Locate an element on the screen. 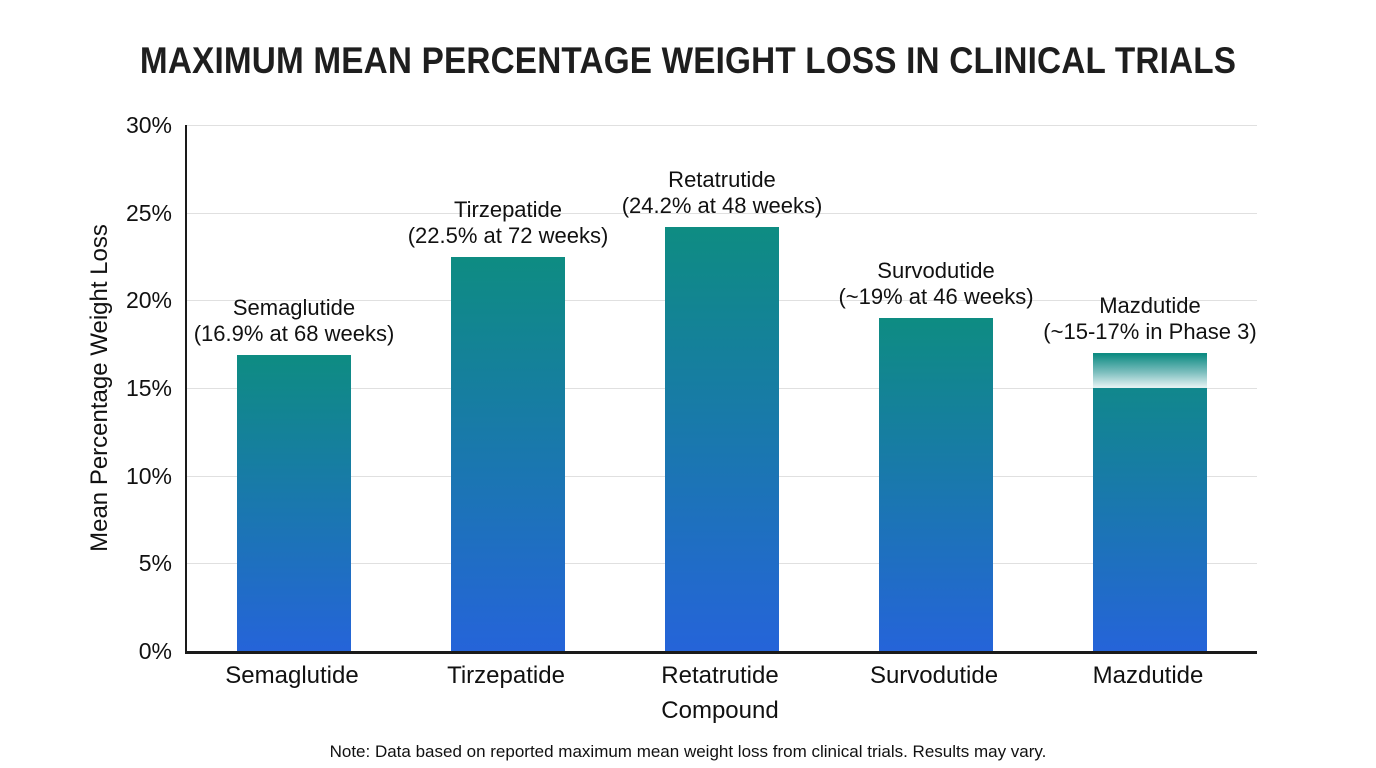  bar-annotation-retatrutide: Retatrutide (24.2% at 48 weeks) is located at coordinates (722, 193).